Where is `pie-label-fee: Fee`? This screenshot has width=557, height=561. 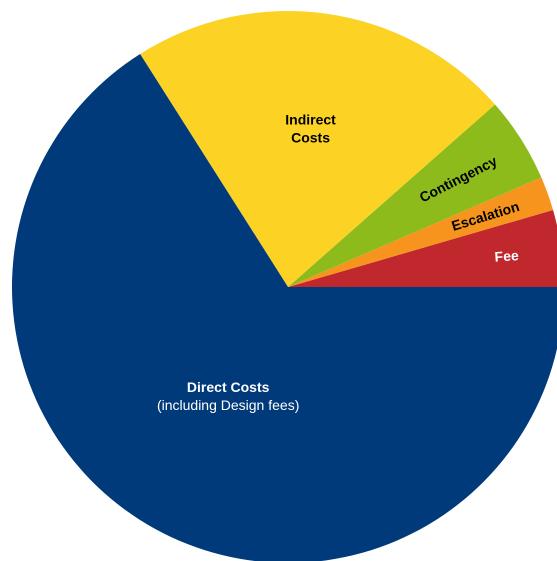
pie-label-fee: Fee is located at coordinates (506, 256).